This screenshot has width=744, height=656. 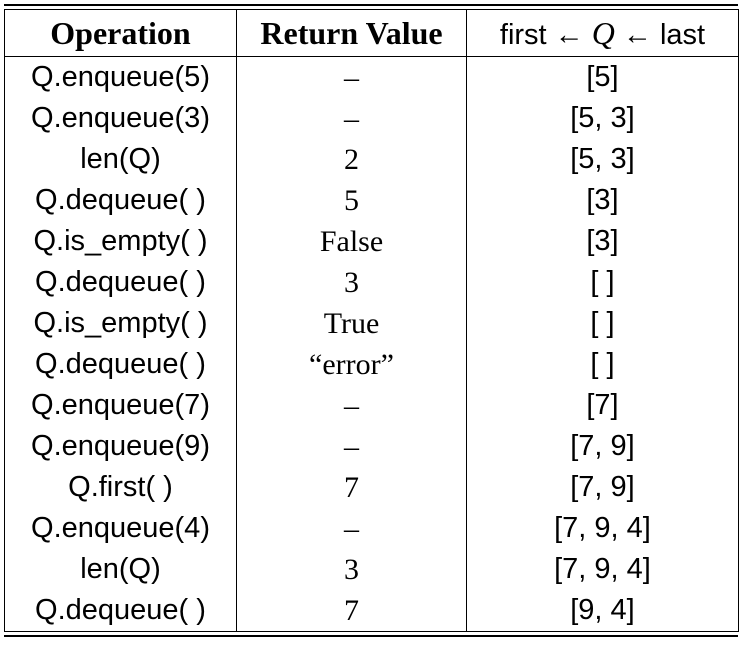 What do you see at coordinates (351, 159) in the screenshot?
I see `return-value-cell: 2` at bounding box center [351, 159].